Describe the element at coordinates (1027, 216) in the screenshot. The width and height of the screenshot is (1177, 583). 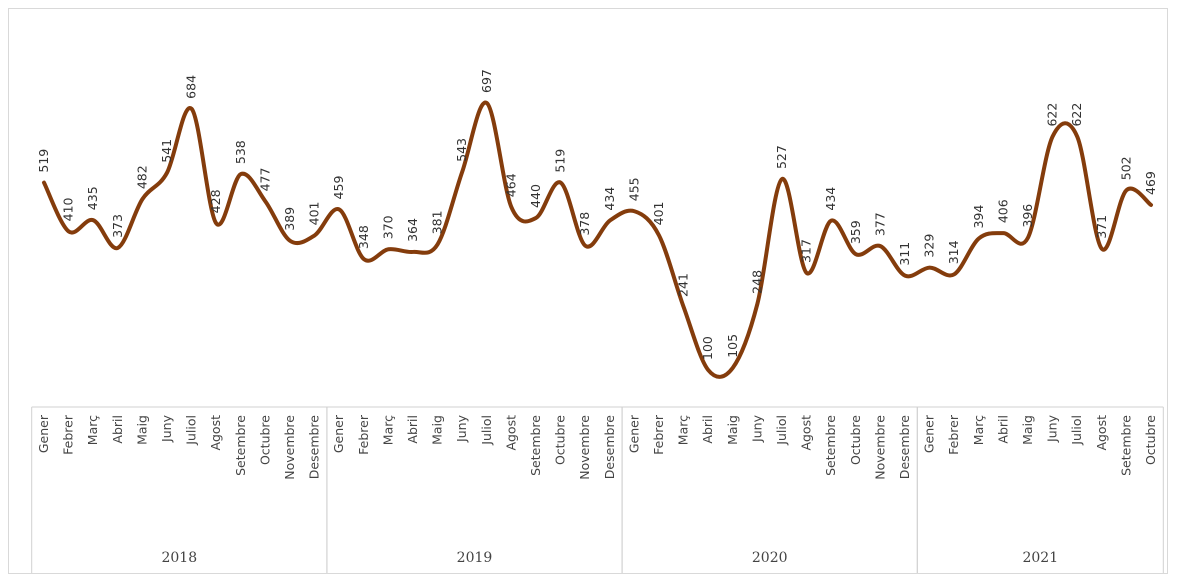
I see `data-label: 396` at that location.